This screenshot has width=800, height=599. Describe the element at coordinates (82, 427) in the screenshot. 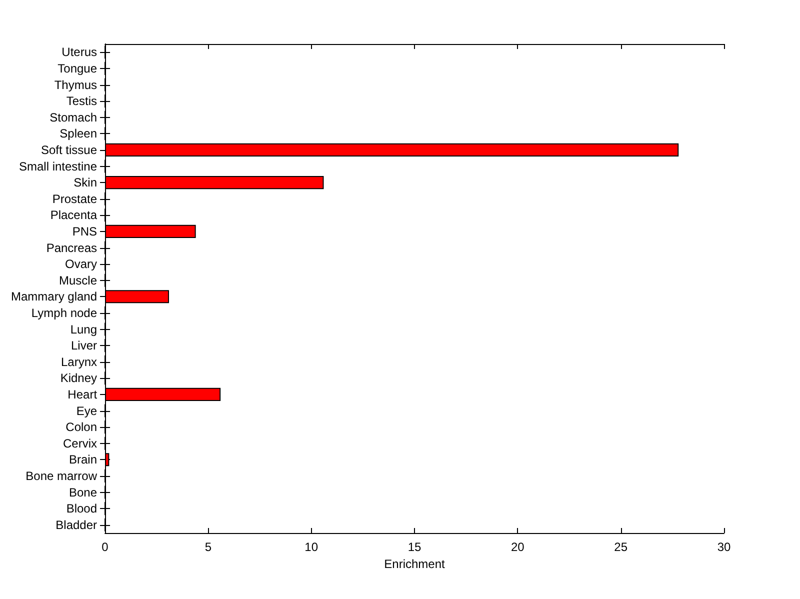

I see `y-tick-label: Colon` at that location.